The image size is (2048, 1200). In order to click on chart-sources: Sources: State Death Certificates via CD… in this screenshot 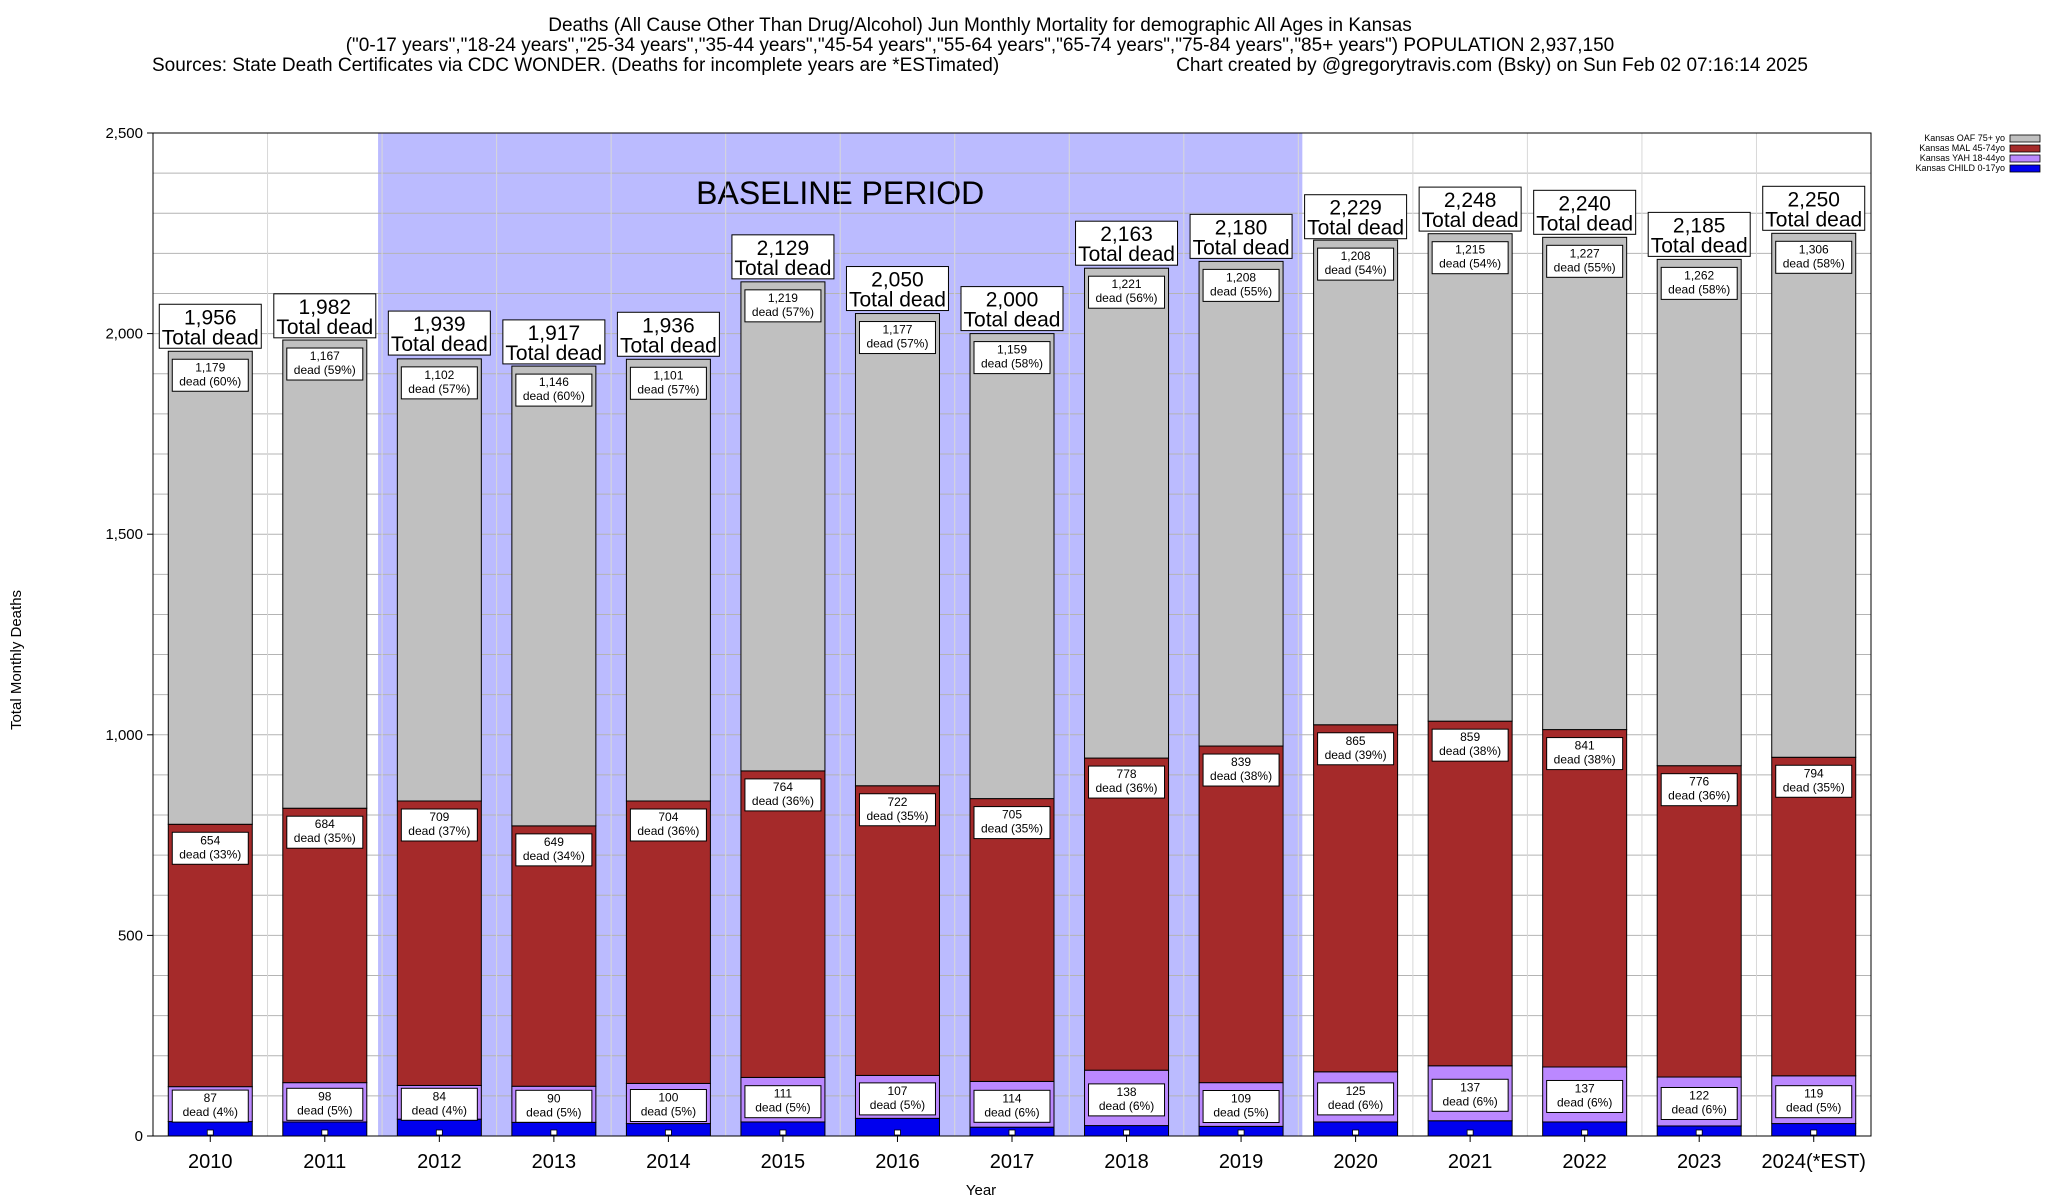, I will do `click(575, 65)`.